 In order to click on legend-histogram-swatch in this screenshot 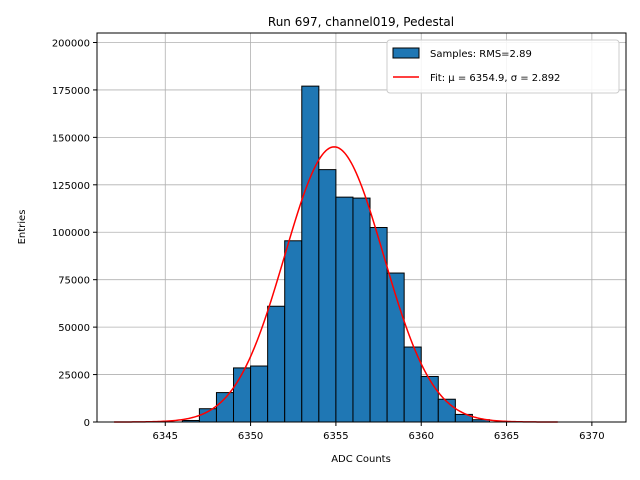, I will do `click(406, 53)`.